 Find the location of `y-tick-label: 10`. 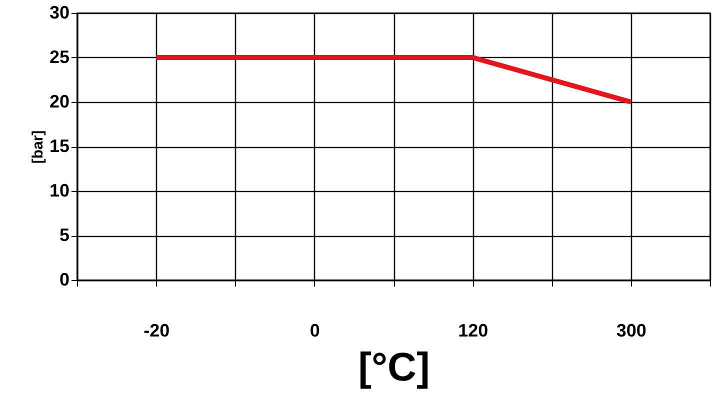

y-tick-label: 10 is located at coordinates (59, 190).